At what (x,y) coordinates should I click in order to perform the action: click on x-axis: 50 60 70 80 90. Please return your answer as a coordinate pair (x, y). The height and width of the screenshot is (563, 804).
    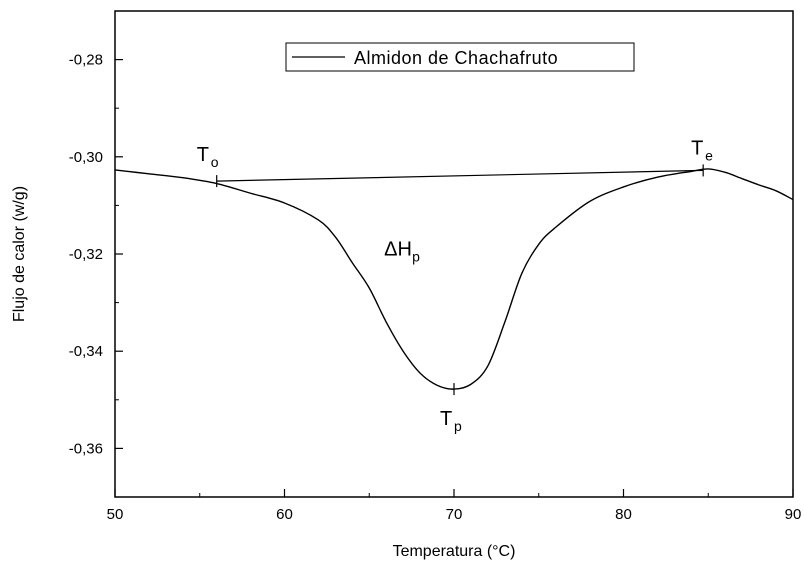
    Looking at the image, I should click on (454, 506).